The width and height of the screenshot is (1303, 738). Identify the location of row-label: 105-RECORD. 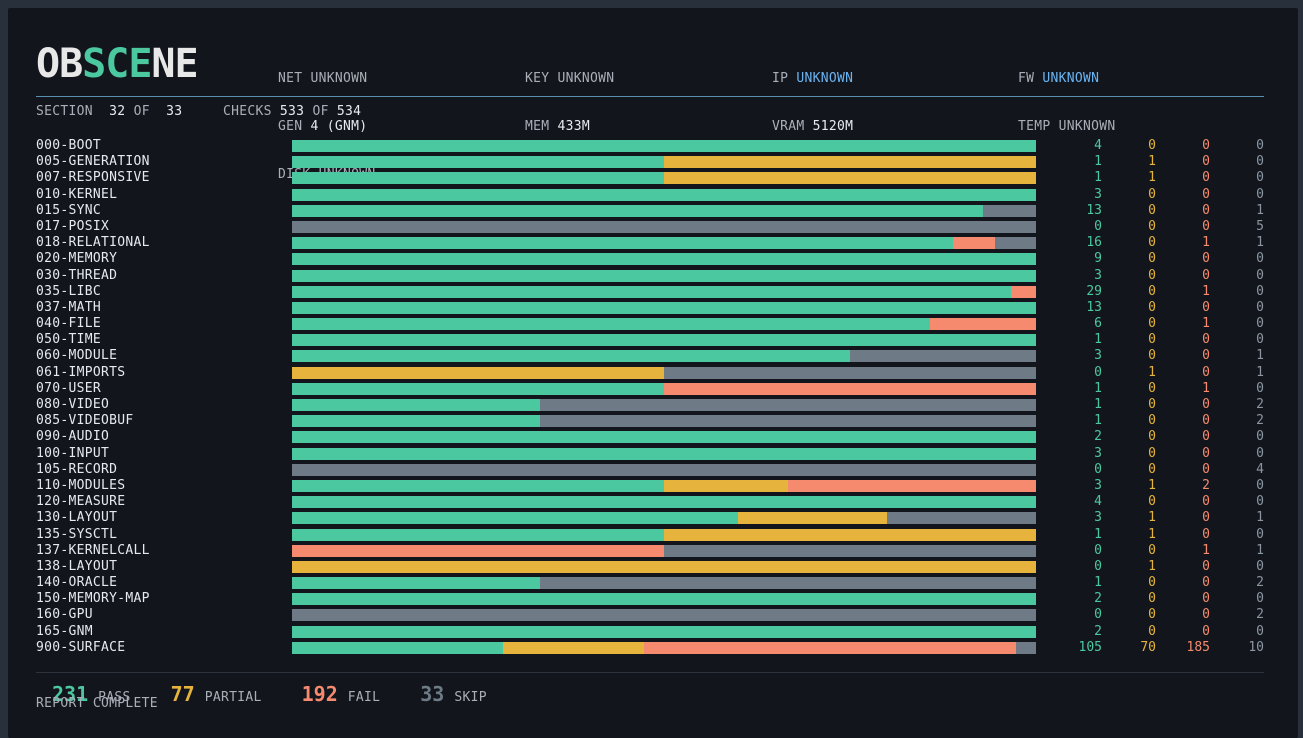
(77, 469).